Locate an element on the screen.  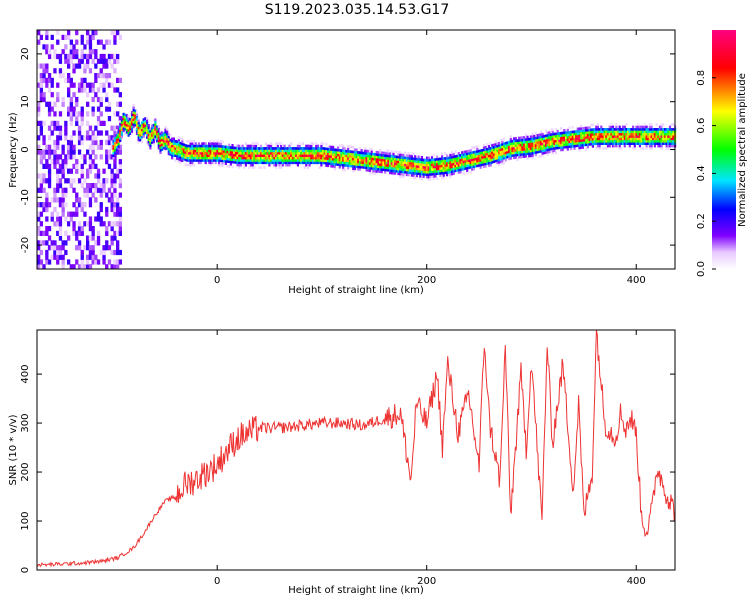
x-tick-label: 200 is located at coordinates (426, 581).